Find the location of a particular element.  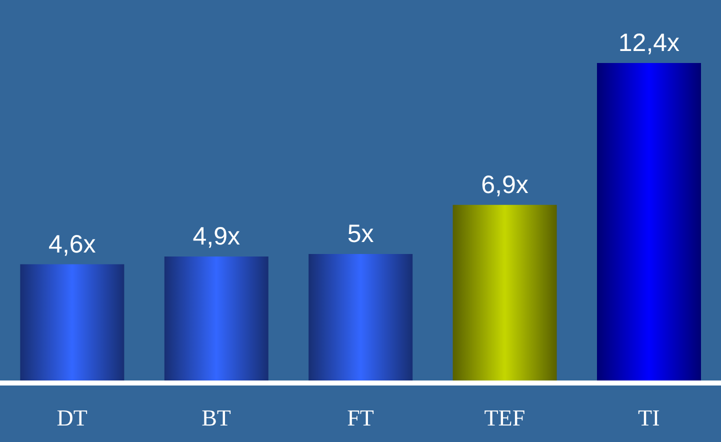

x-tick-label: TEF is located at coordinates (505, 417).